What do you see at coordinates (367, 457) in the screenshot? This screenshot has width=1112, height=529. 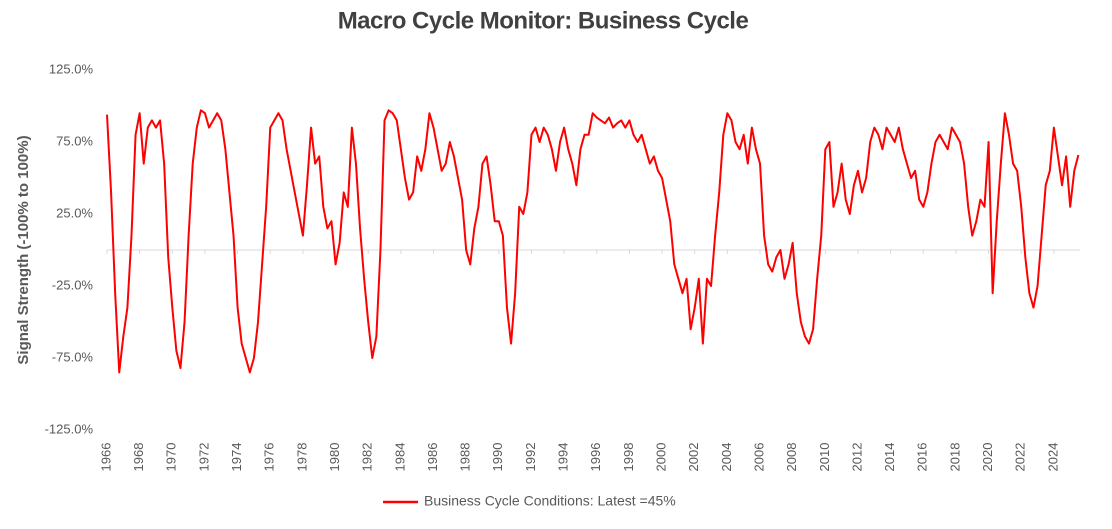 I see `x-tick-label: 1982` at bounding box center [367, 457].